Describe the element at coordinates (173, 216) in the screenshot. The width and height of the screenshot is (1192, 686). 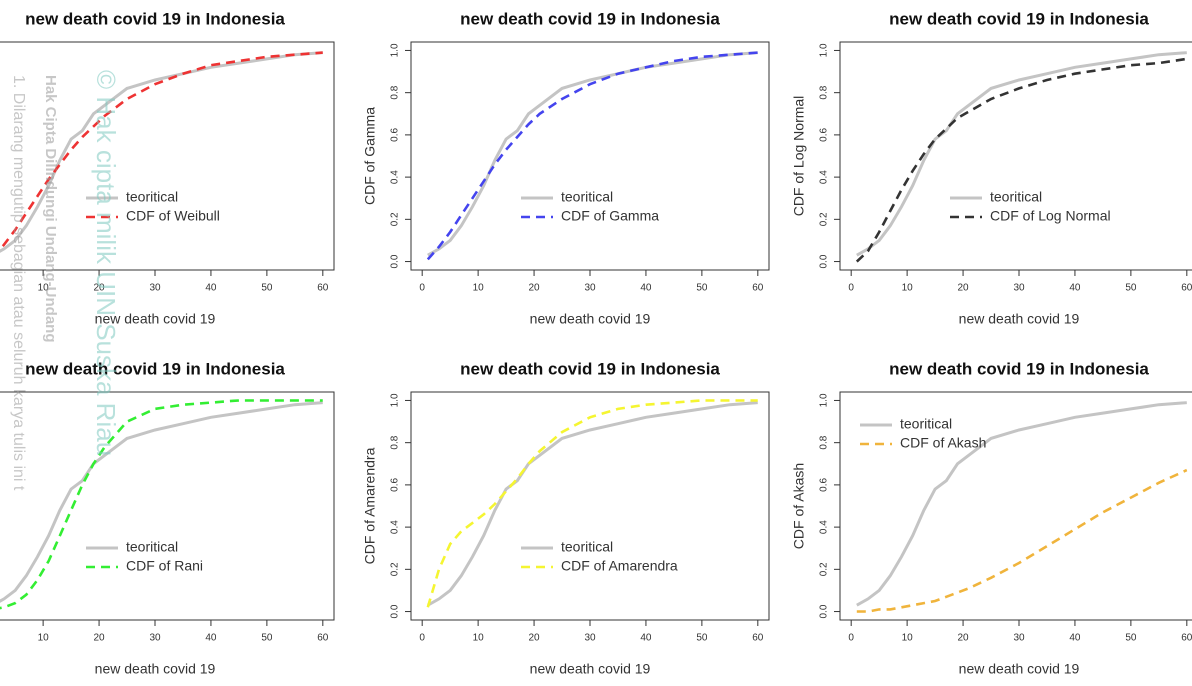
I see `legend-label: CDF of Weibull` at that location.